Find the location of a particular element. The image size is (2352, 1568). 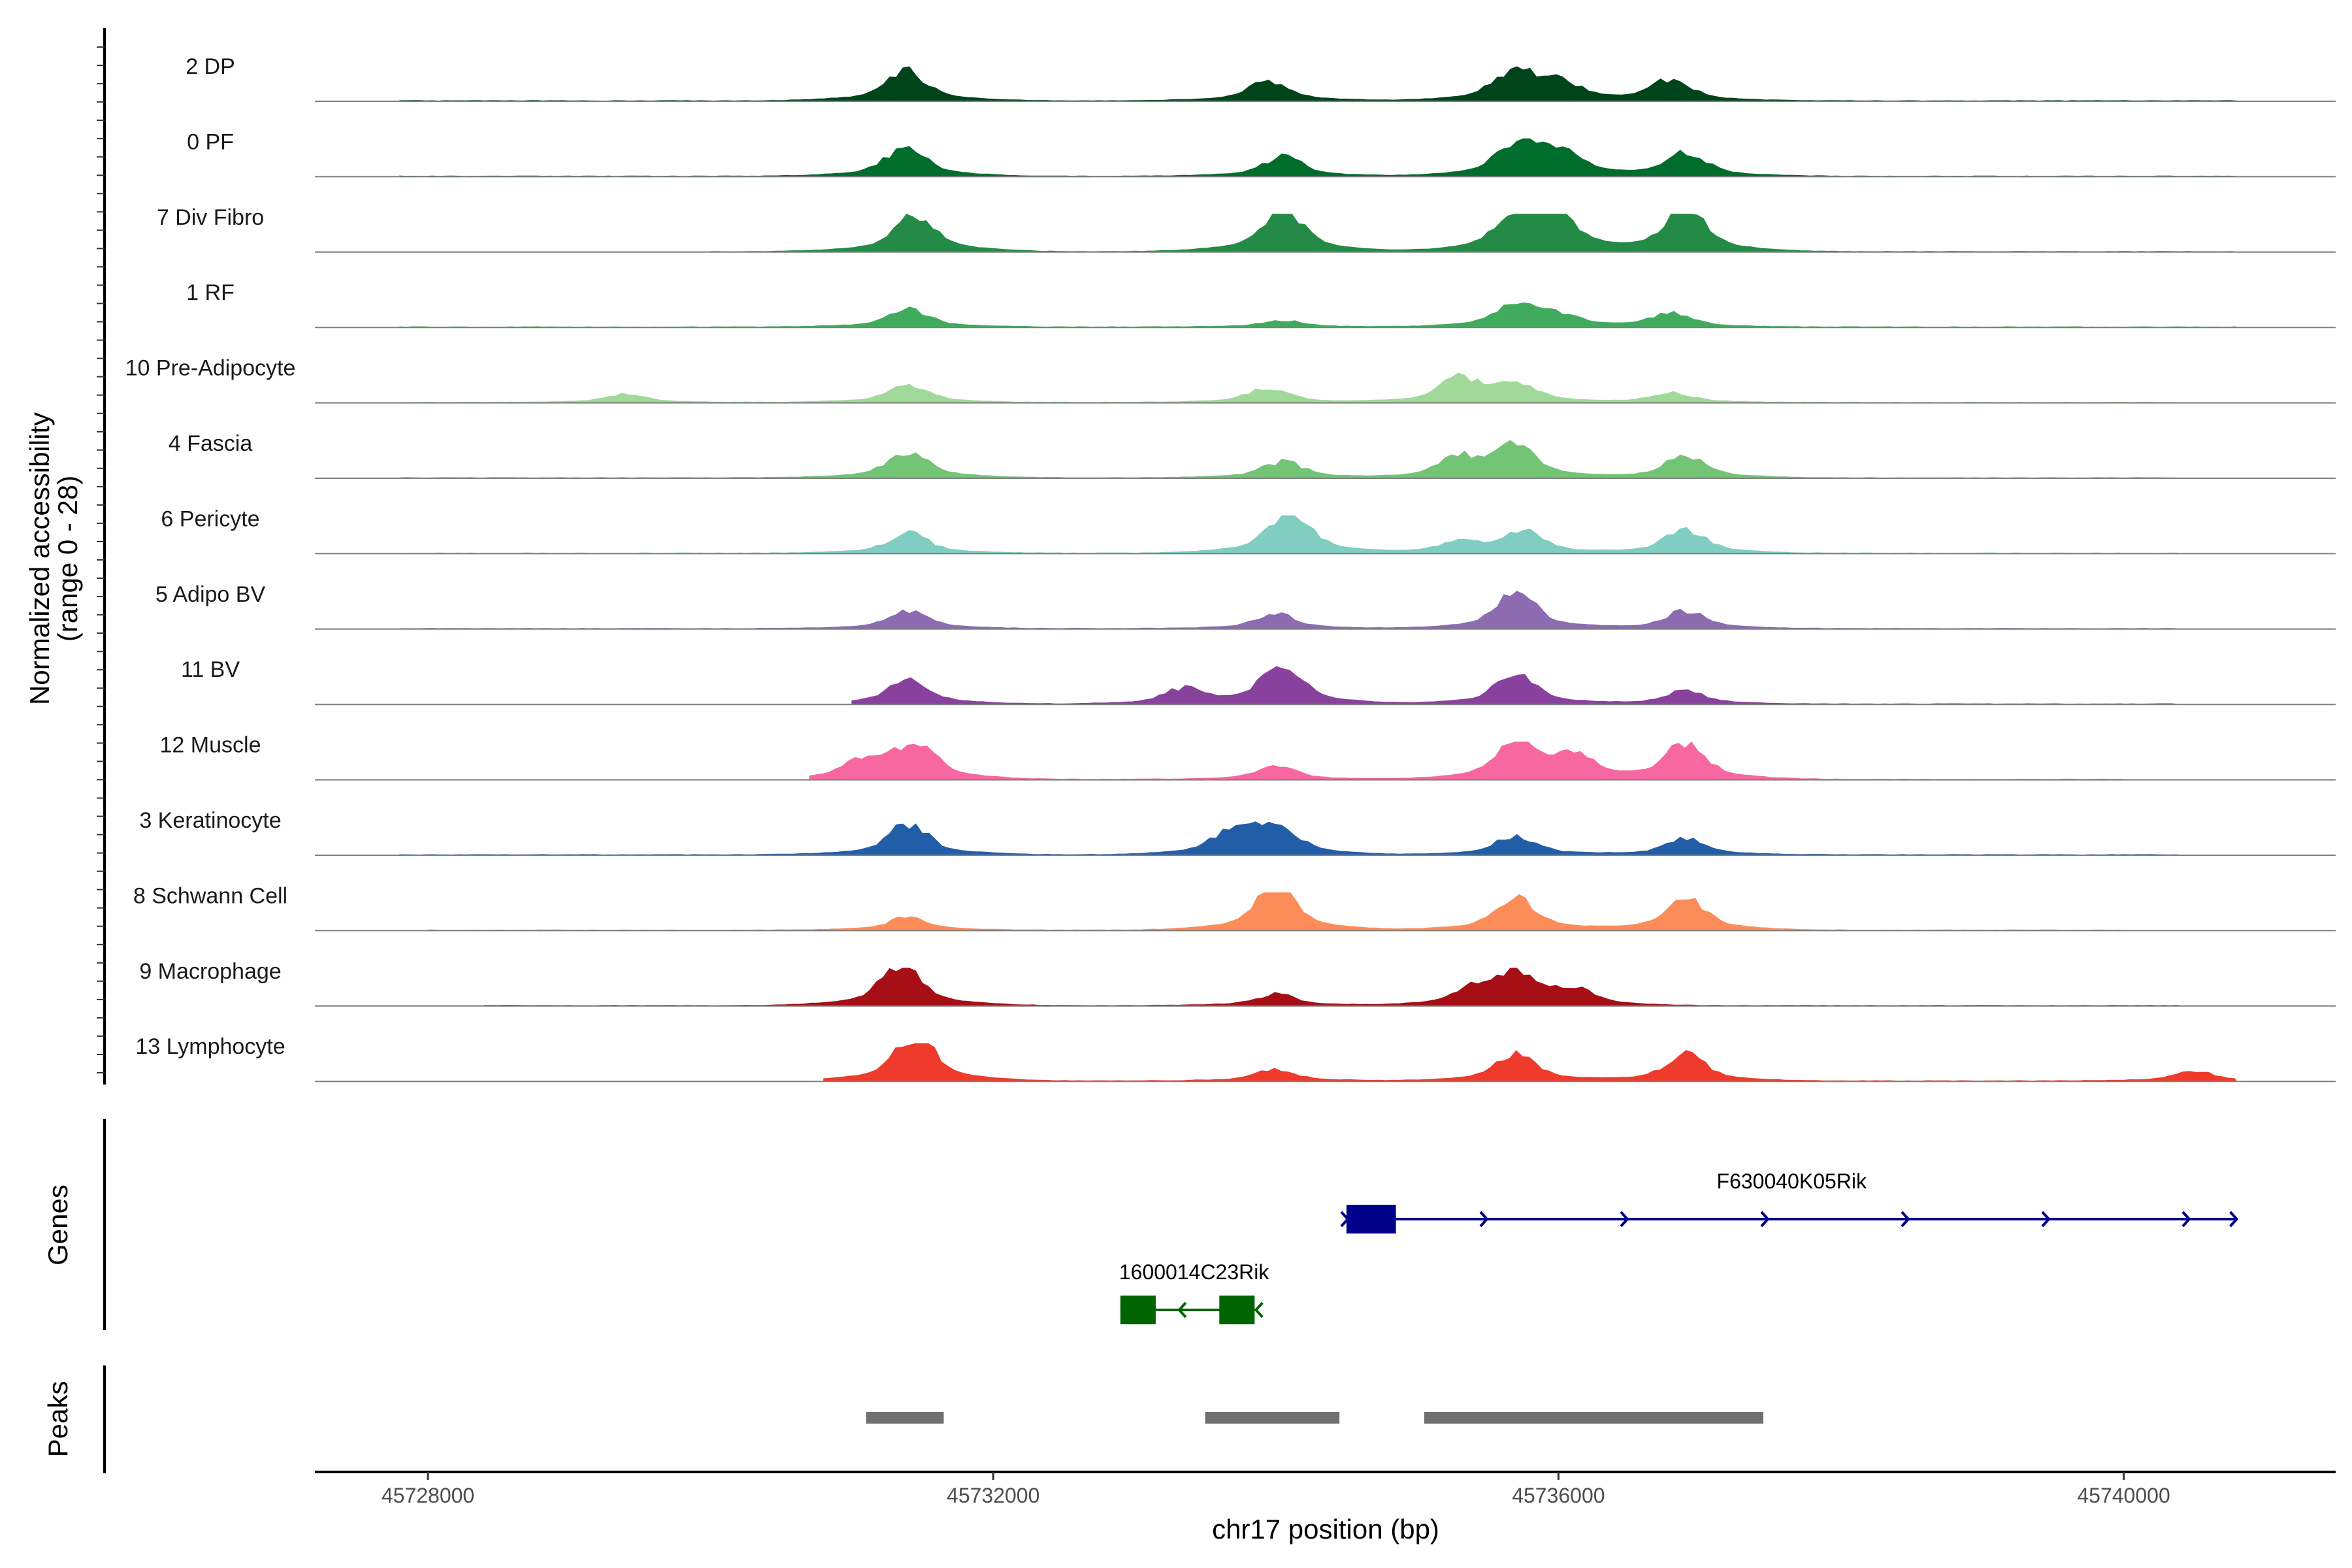

y-axis-range: (range 0 - 28) is located at coordinates (67, 559).